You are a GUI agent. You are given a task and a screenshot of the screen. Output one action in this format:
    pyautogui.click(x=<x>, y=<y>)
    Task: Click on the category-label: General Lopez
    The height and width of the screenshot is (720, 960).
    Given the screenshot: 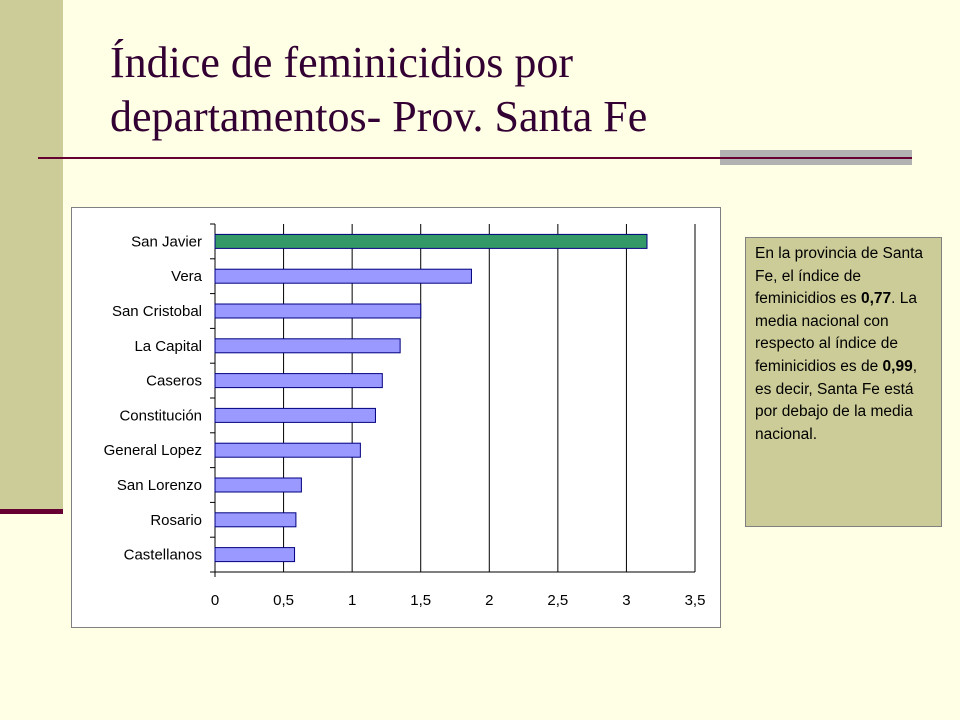 What is the action you would take?
    pyautogui.click(x=153, y=450)
    